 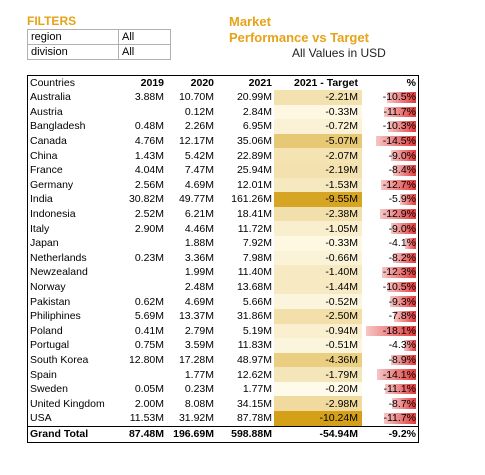 What do you see at coordinates (318, 404) in the screenshot?
I see `diff-cell: -2.98M` at bounding box center [318, 404].